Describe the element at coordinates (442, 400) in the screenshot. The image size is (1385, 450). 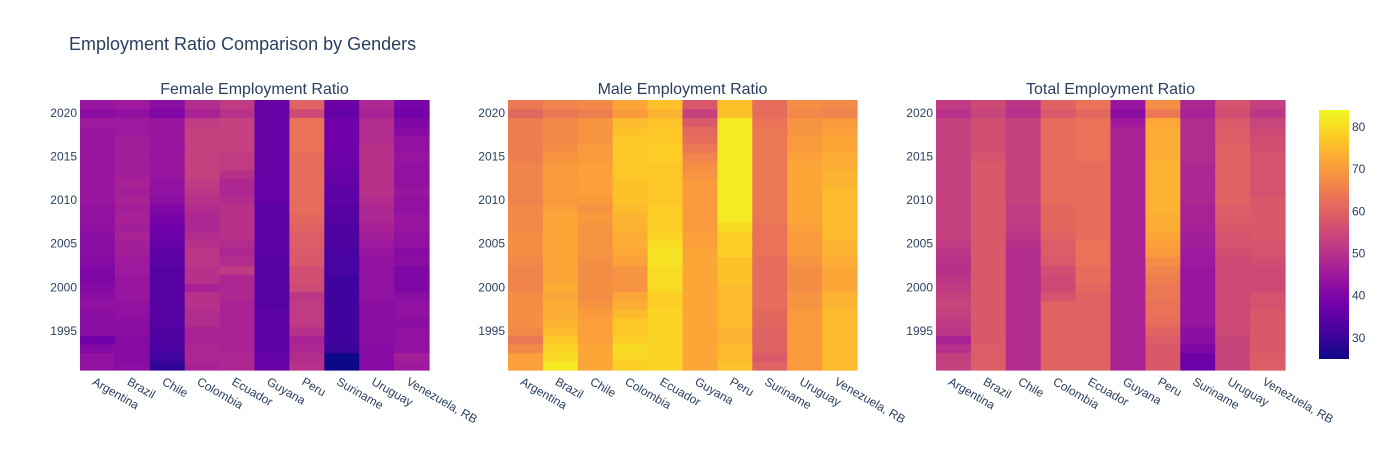
I see `x-tick-label: Venezuela, RB` at that location.